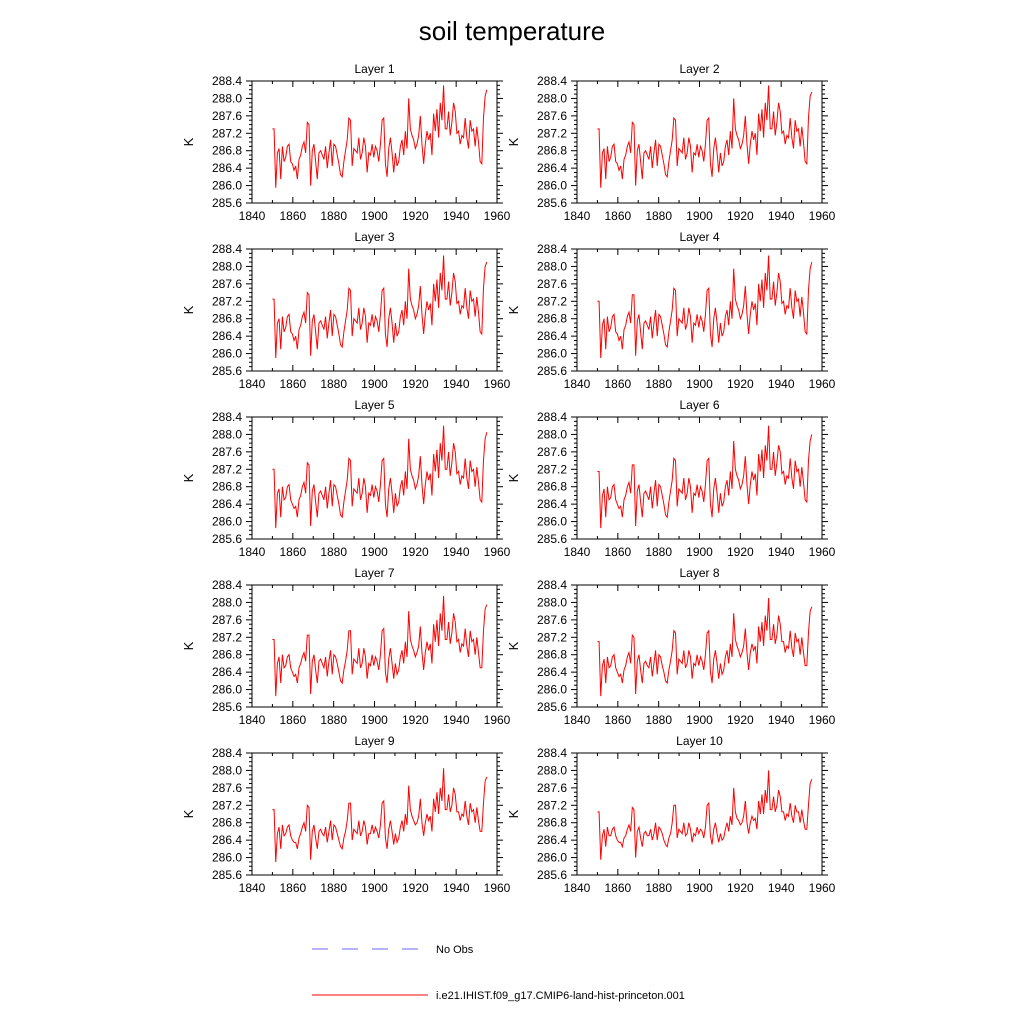 The height and width of the screenshot is (1024, 1024). I want to click on legend-label-no-obs: No Obs, so click(455, 950).